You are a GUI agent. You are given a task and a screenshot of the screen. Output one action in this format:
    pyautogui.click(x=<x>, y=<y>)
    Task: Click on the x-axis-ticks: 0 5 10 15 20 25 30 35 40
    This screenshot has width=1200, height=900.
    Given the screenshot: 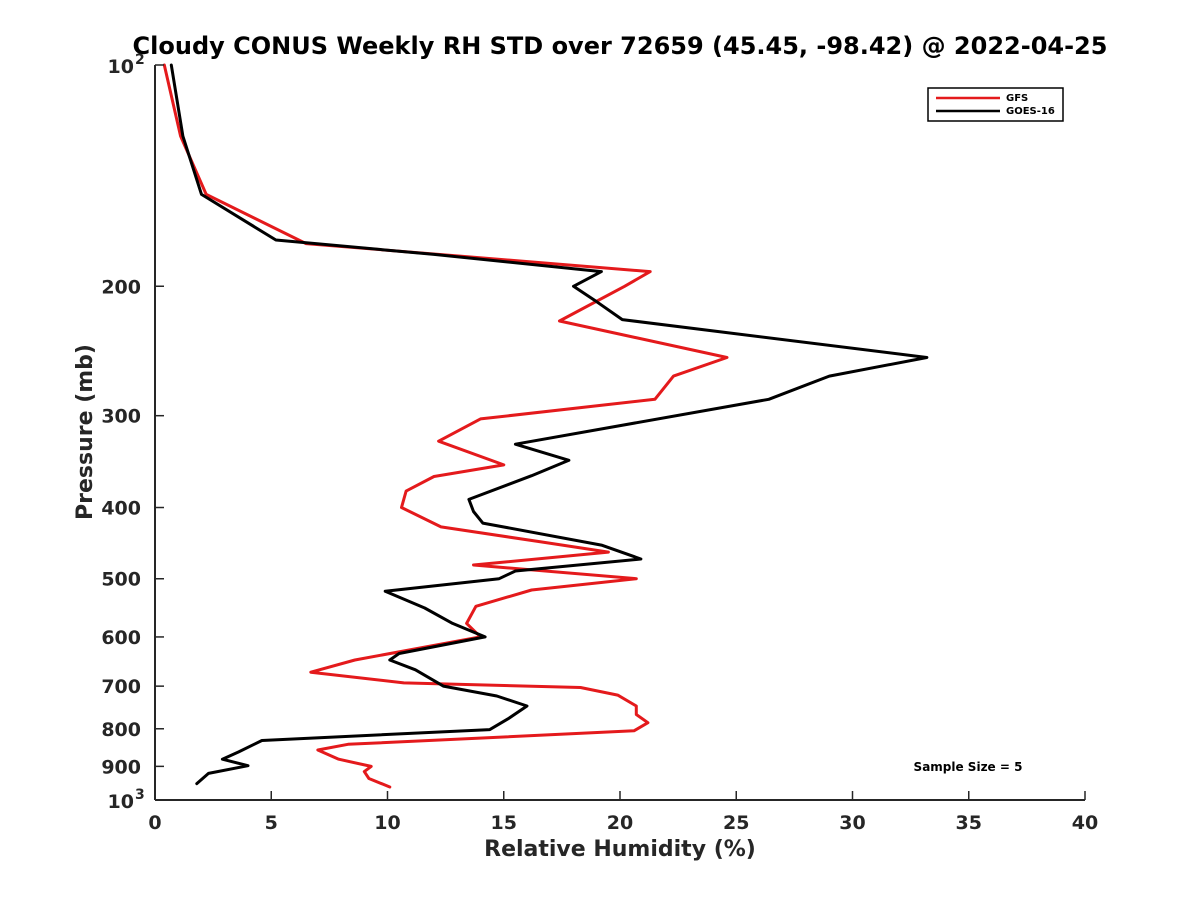 What is the action you would take?
    pyautogui.click(x=623, y=812)
    